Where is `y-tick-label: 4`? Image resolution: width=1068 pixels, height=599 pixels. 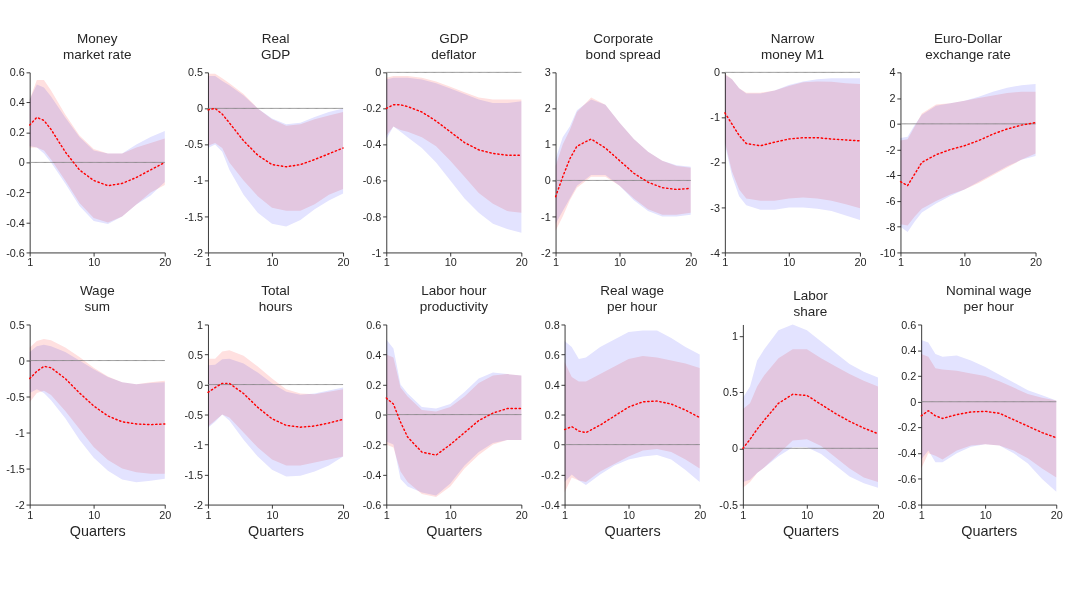 y-tick-label: 4 is located at coordinates (892, 72).